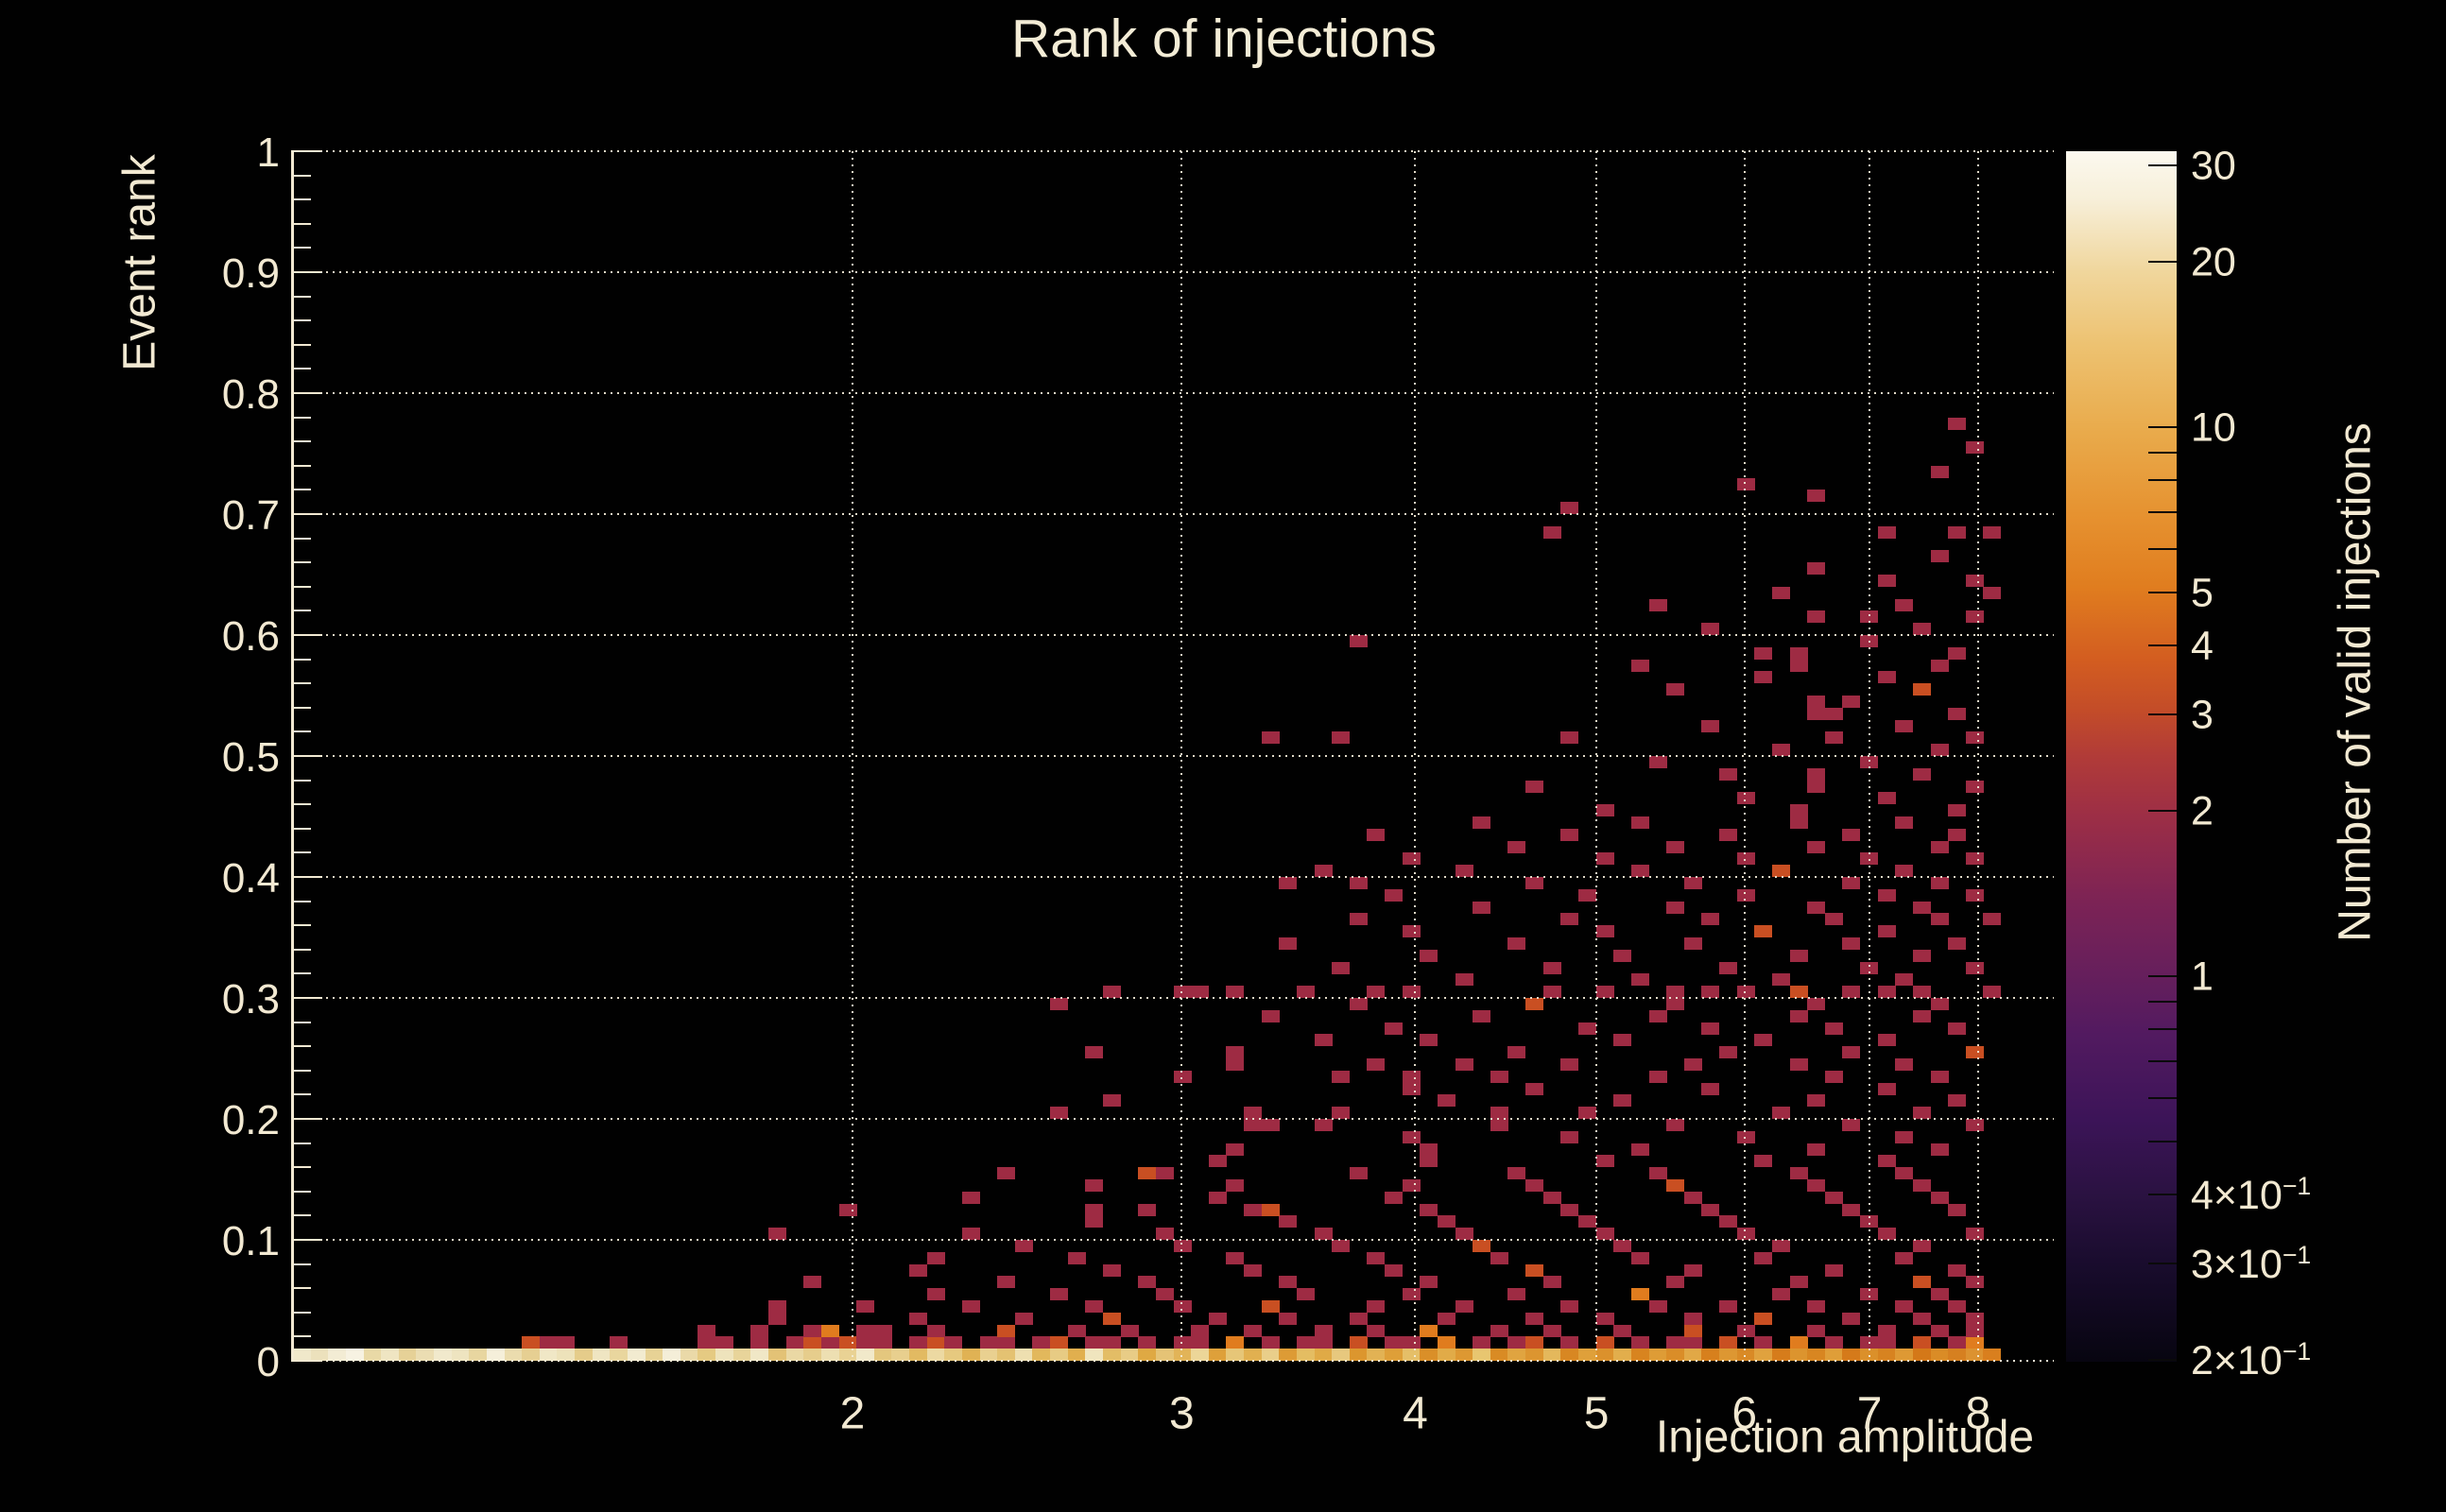 Image resolution: width=2446 pixels, height=1512 pixels. Describe the element at coordinates (1869, 1413) in the screenshot. I see `x-tick-label: 7` at that location.